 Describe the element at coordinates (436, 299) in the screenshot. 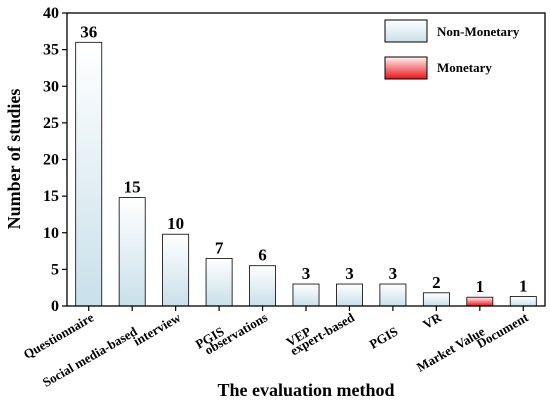

I see `bar-vr` at that location.